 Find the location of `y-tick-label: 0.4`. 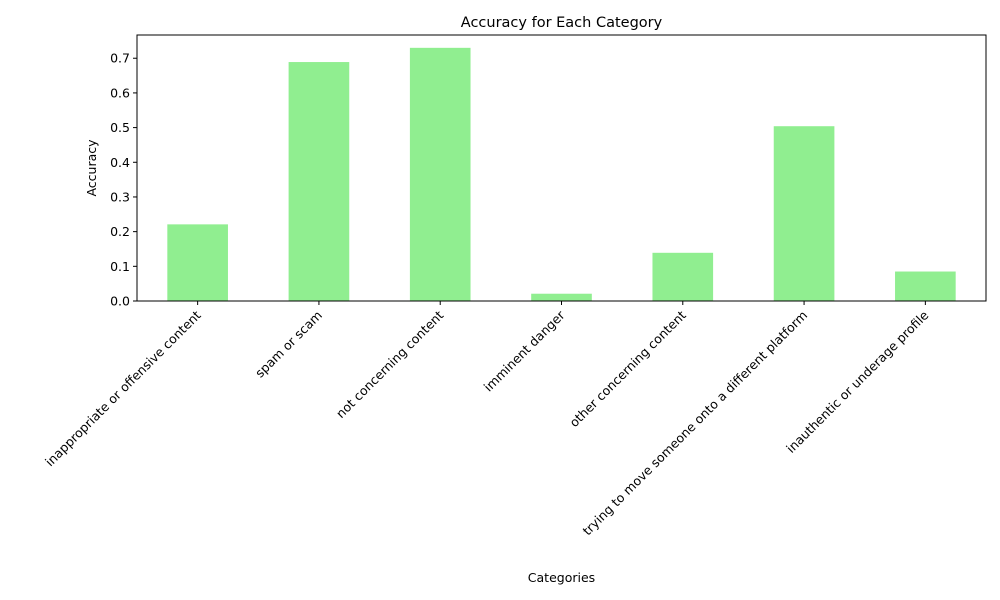

y-tick-label: 0.4 is located at coordinates (120, 162).